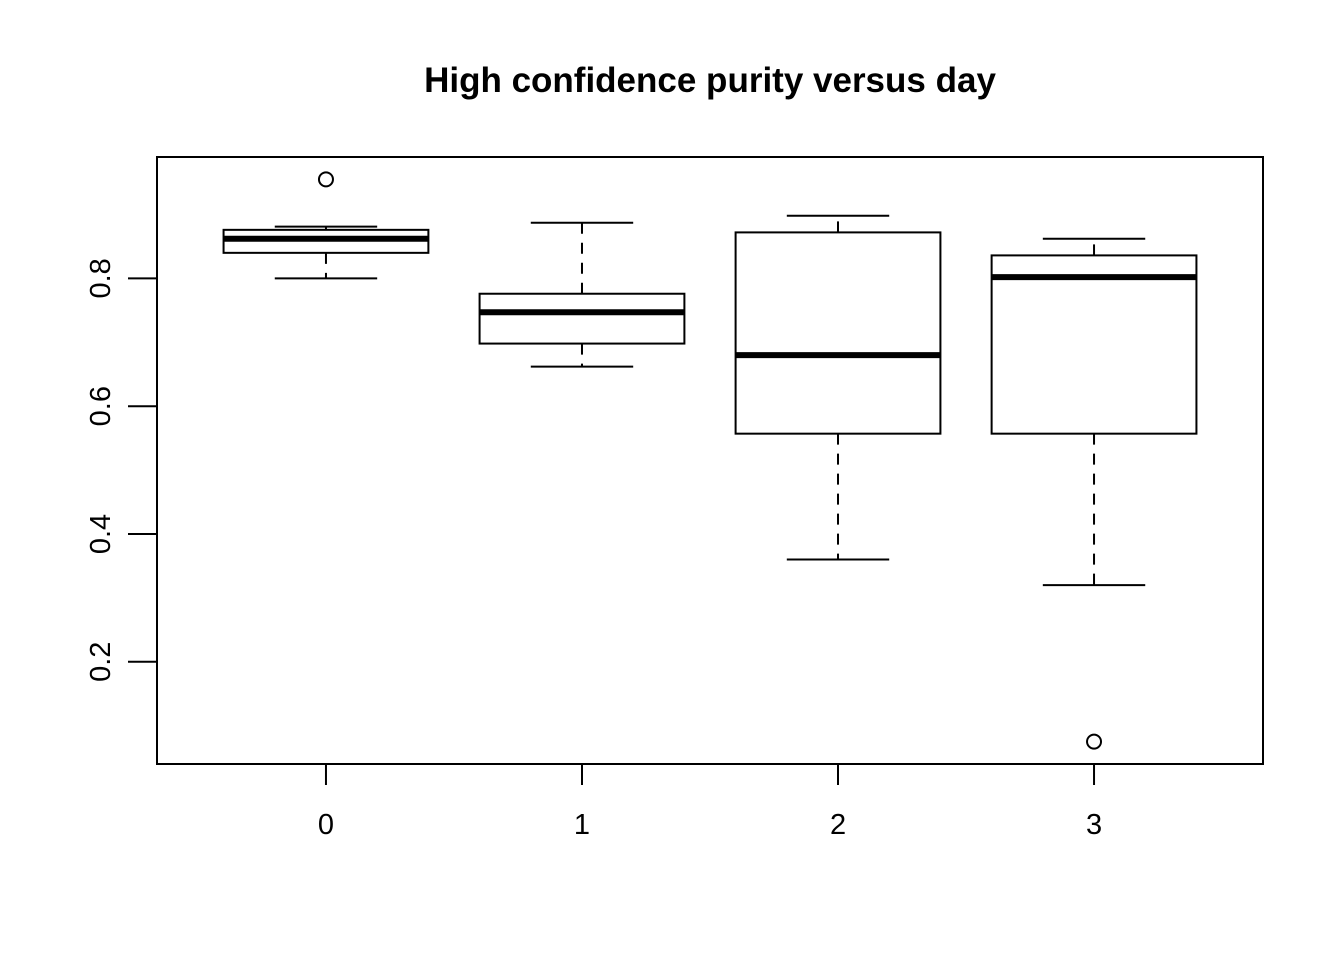 The width and height of the screenshot is (1344, 960). What do you see at coordinates (1094, 825) in the screenshot?
I see `x-tick-label: 3` at bounding box center [1094, 825].